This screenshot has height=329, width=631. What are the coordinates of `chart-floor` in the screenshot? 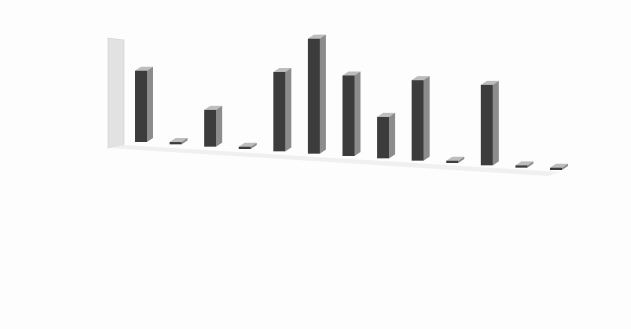 It's located at (334, 160).